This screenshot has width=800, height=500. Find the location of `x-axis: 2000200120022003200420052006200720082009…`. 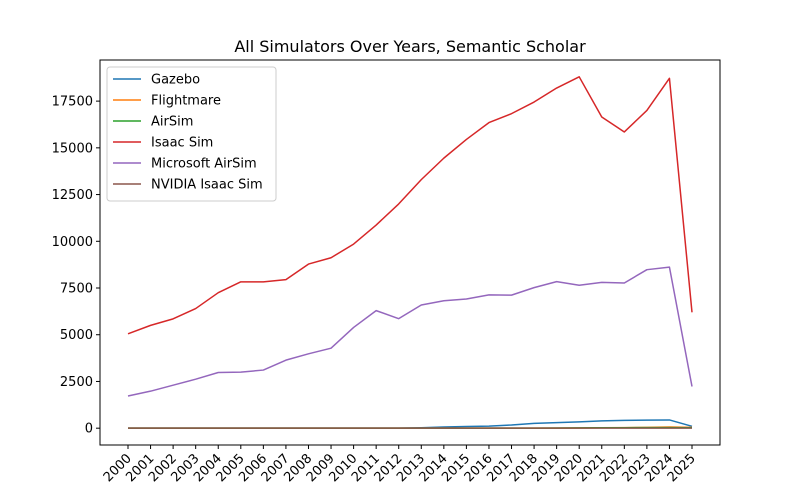

x-axis: 2000200120022003200420052006200720082009… is located at coordinates (400, 465).